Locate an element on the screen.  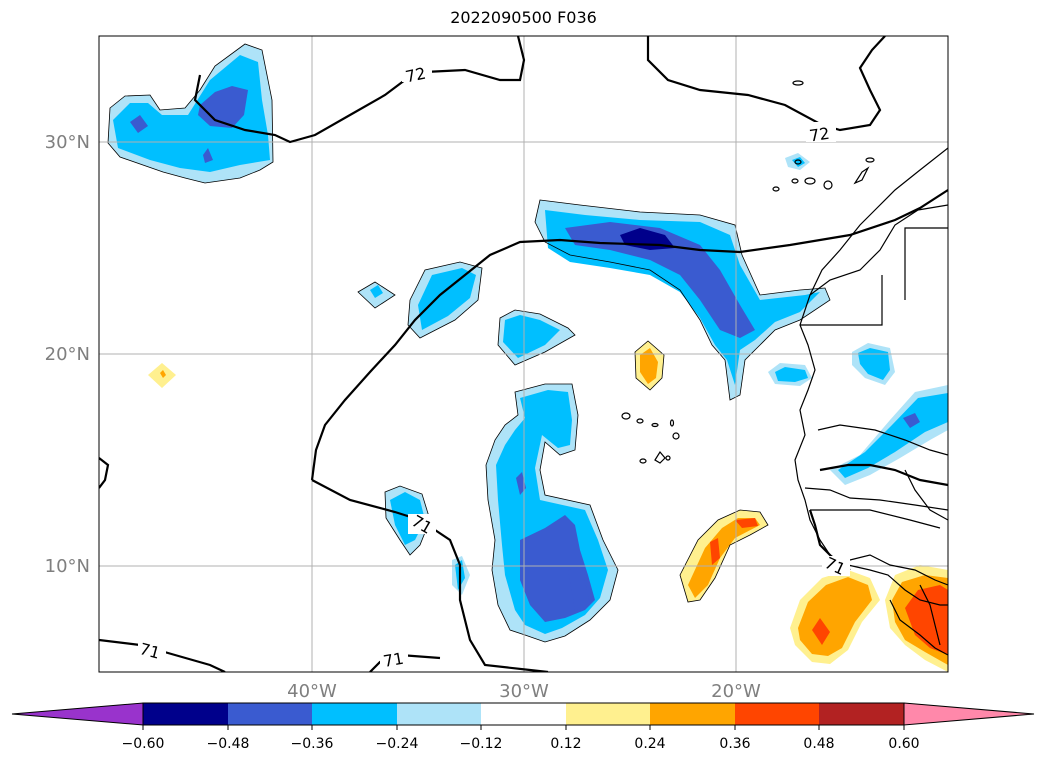
colorbar-label-1: −0.60 is located at coordinates (143, 744).